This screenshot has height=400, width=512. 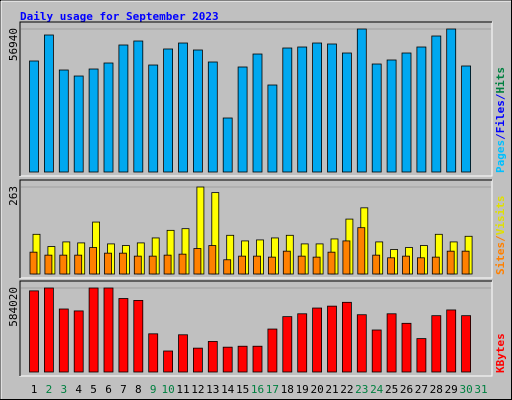 What do you see at coordinates (123, 389) in the screenshot?
I see `x-tick-label: 7` at bounding box center [123, 389].